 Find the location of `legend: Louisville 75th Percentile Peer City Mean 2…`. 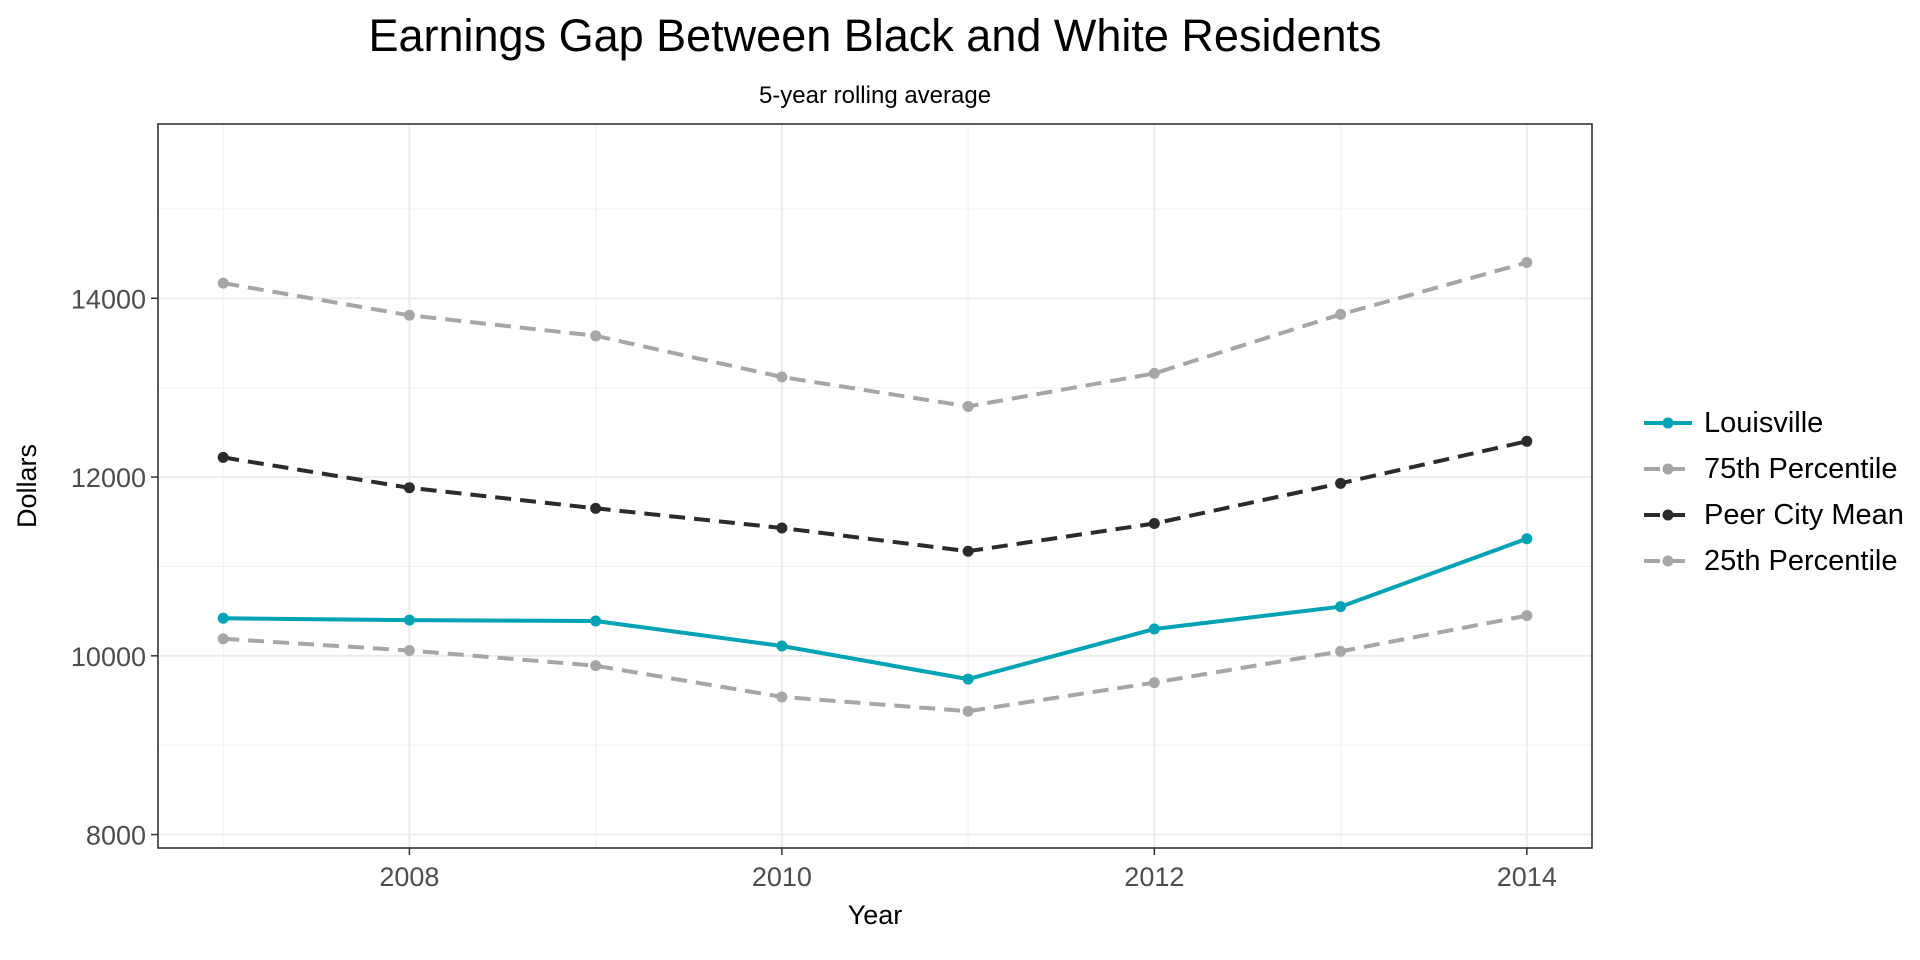

legend: Louisville 75th Percentile Peer City Mean 2… is located at coordinates (1772, 492).